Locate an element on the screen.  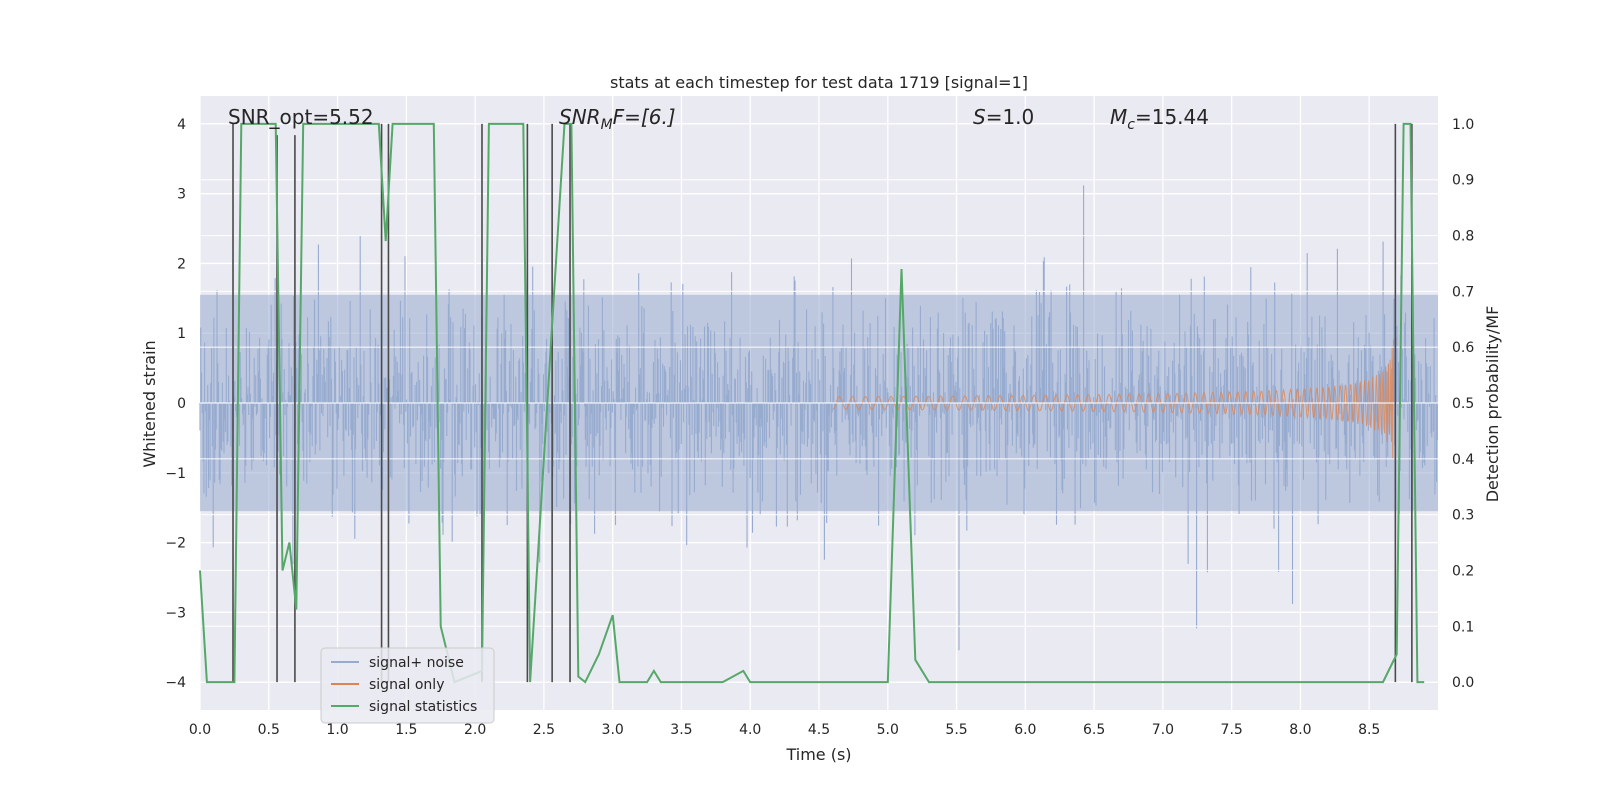
x-tick-6: 3.0 is located at coordinates (613, 730).